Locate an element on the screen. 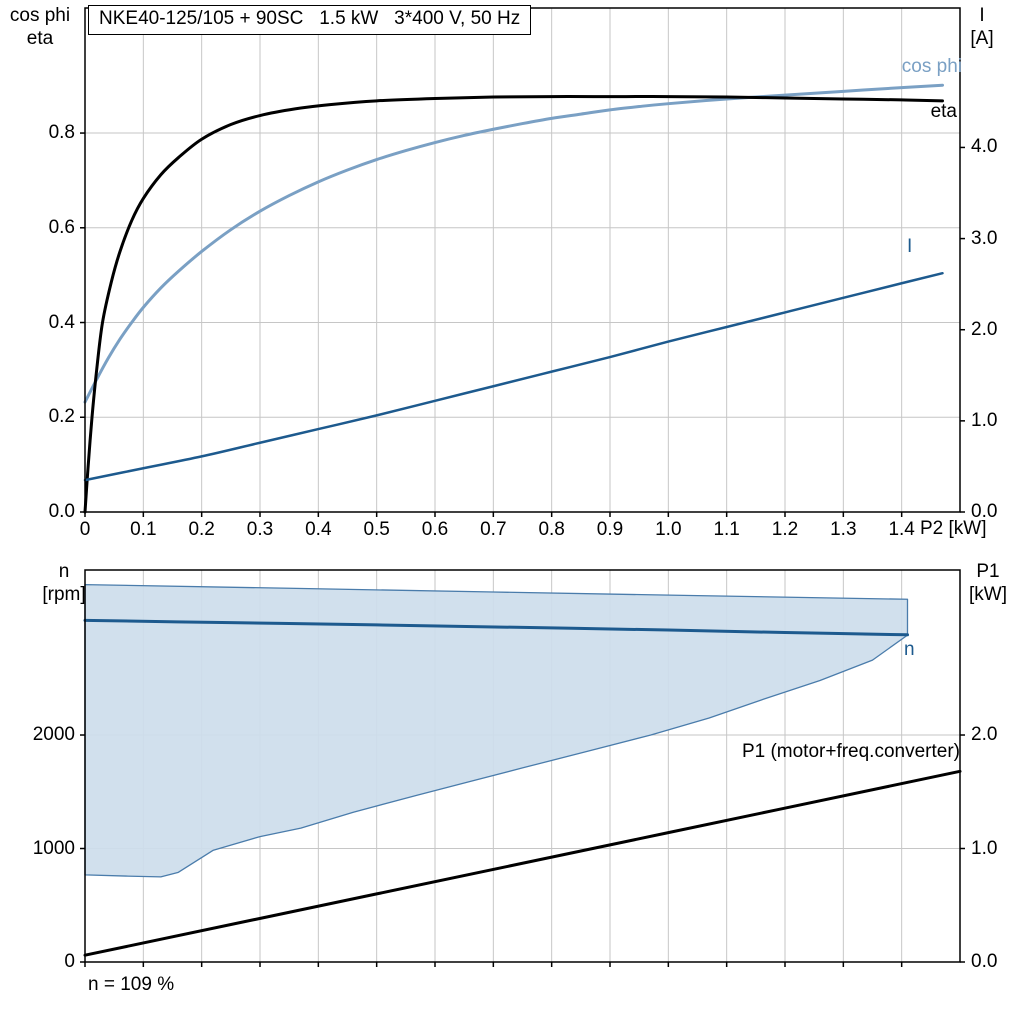  right-axis-tick-label: 4.0 is located at coordinates (984, 147).